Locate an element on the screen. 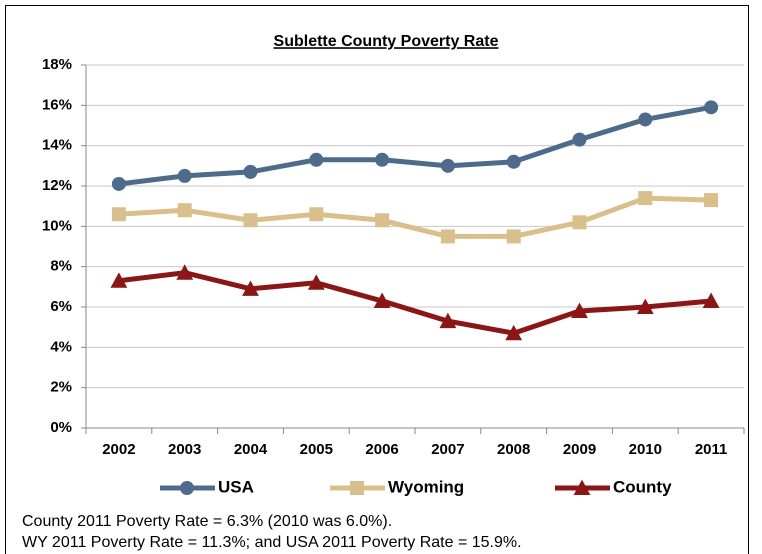  x-tick-label: 2002 is located at coordinates (118, 449).